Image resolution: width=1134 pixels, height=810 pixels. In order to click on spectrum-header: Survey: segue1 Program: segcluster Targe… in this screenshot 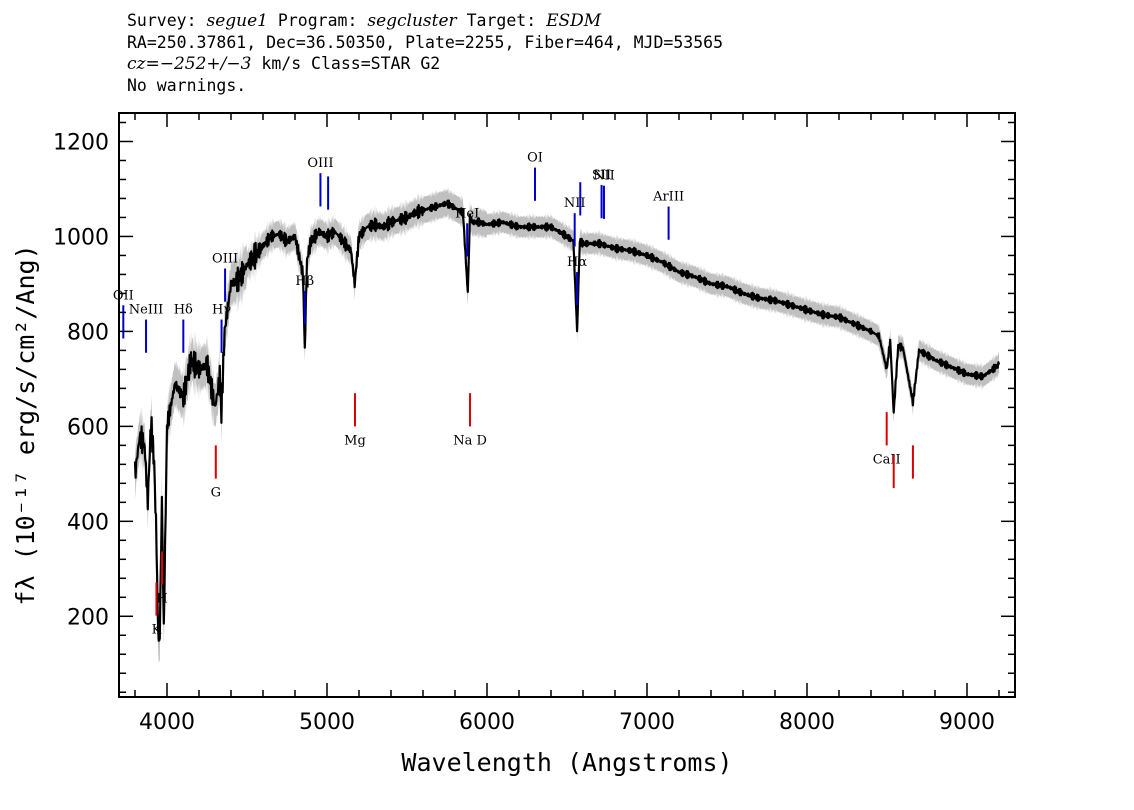, I will do `click(425, 53)`.